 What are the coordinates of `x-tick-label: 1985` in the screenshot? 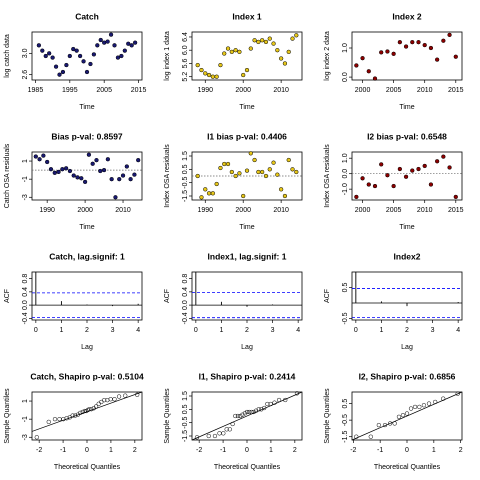 It's located at (36, 90).